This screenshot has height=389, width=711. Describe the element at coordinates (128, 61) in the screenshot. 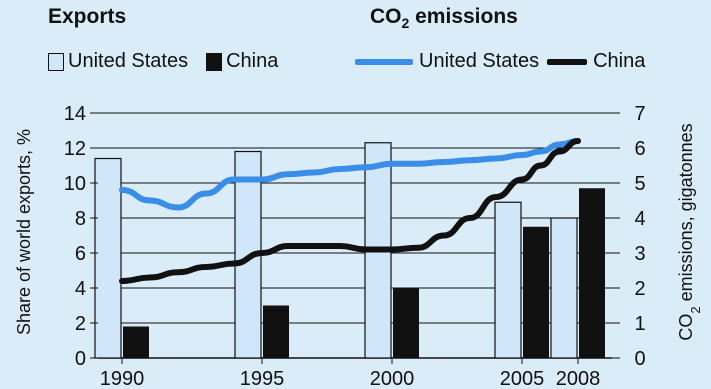

I see `exports-us-label: United States` at that location.